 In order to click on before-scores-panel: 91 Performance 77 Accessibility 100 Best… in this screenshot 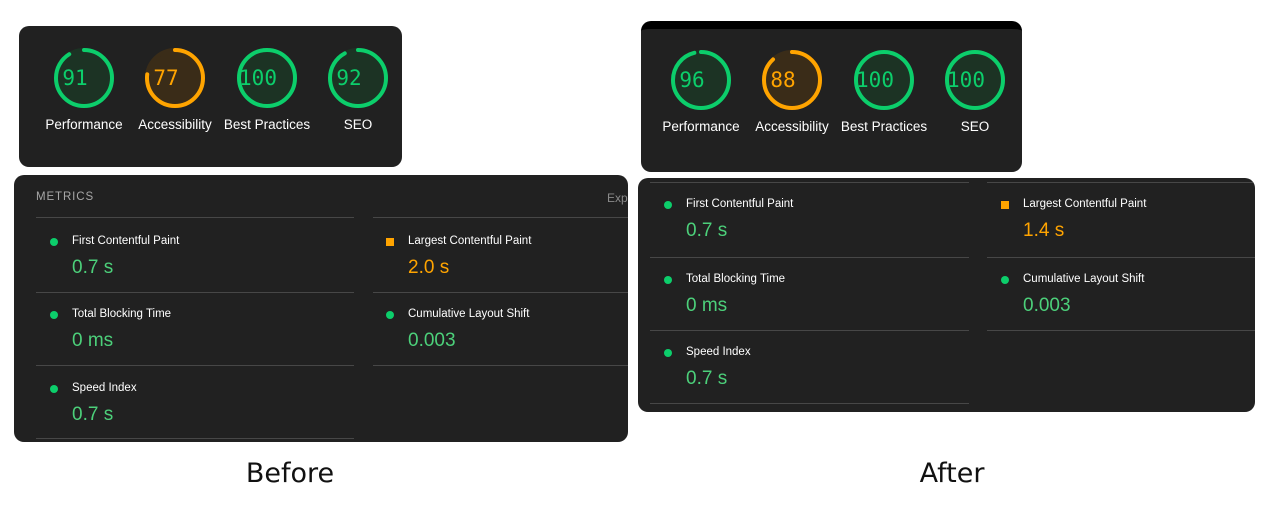, I will do `click(210, 96)`.